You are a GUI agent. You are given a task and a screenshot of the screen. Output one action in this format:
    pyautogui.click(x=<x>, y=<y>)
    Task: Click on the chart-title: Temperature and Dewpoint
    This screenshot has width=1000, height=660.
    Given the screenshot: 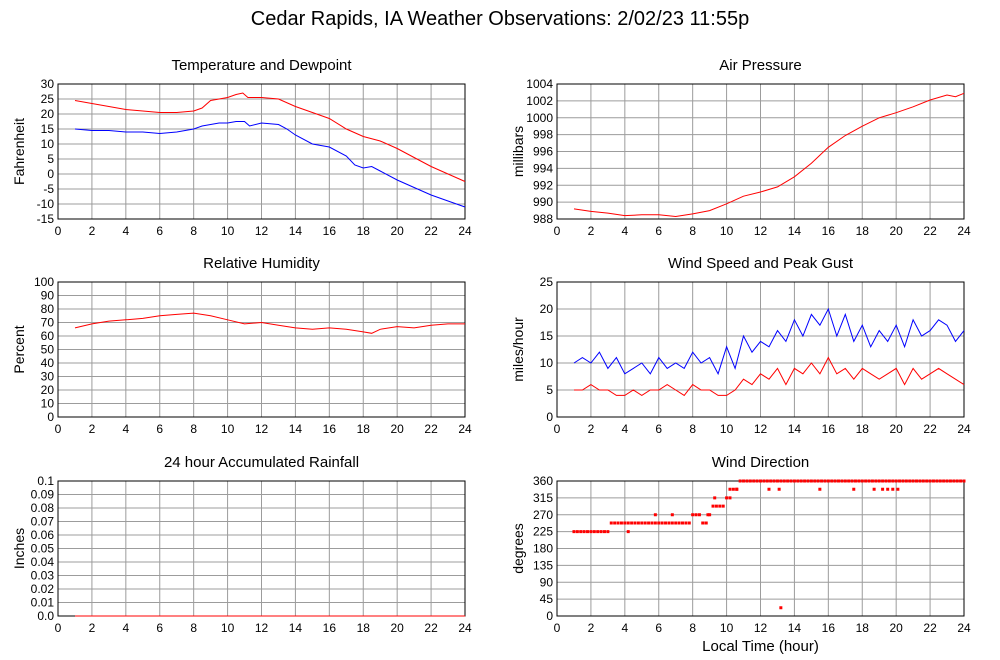 What is the action you would take?
    pyautogui.click(x=261, y=65)
    